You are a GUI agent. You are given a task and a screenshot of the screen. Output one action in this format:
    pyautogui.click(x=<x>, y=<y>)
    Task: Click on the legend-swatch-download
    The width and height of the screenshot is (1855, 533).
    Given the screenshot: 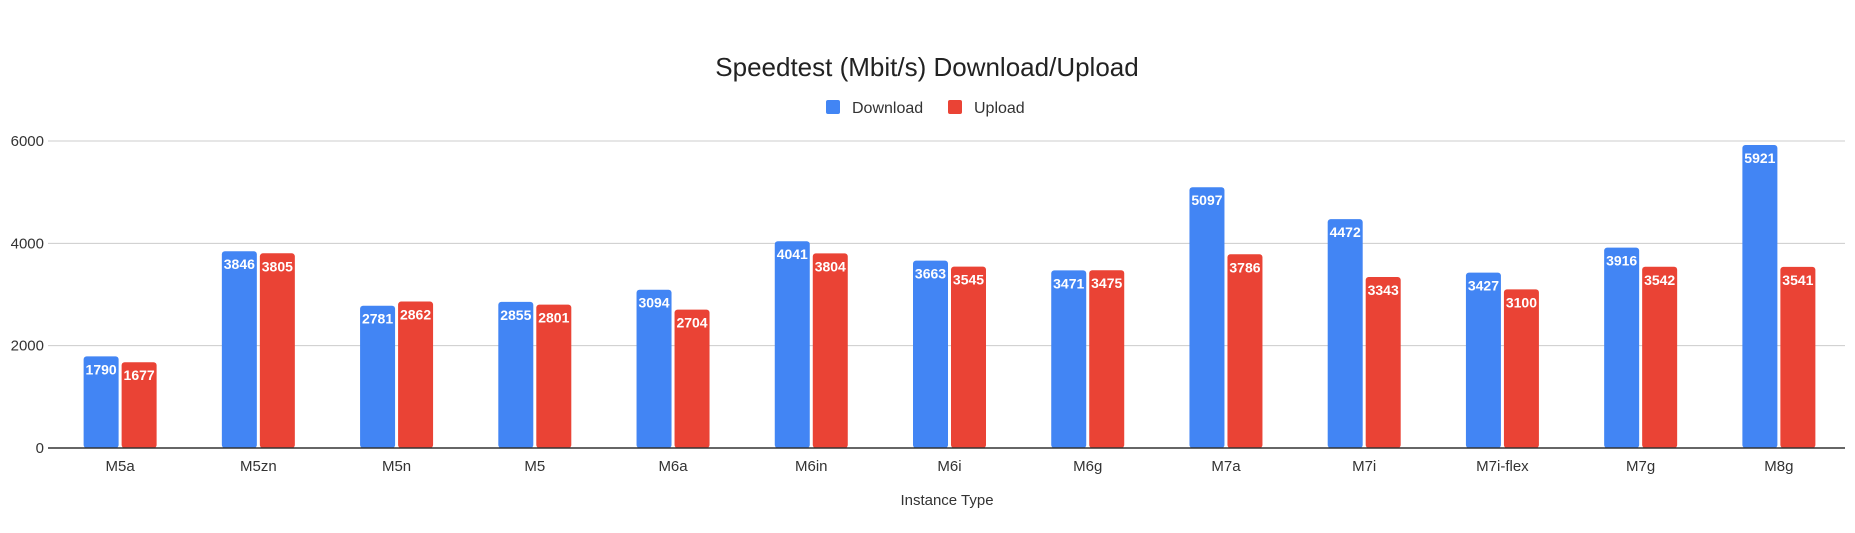 What is the action you would take?
    pyautogui.click(x=833, y=107)
    